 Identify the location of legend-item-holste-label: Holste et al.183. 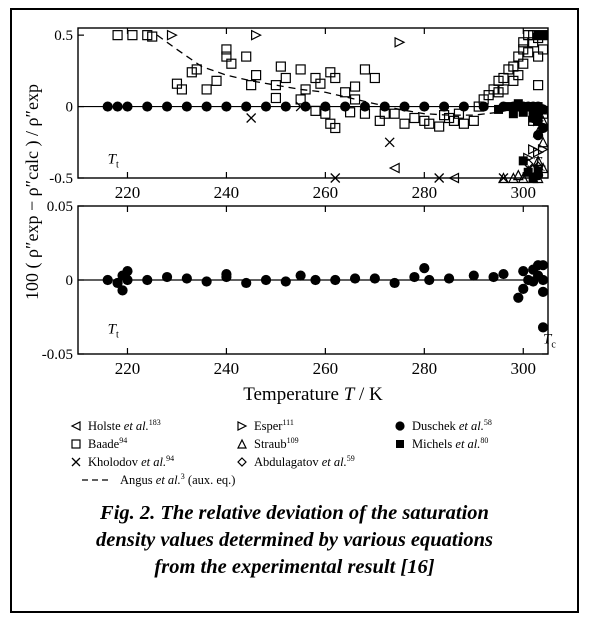
(124, 425).